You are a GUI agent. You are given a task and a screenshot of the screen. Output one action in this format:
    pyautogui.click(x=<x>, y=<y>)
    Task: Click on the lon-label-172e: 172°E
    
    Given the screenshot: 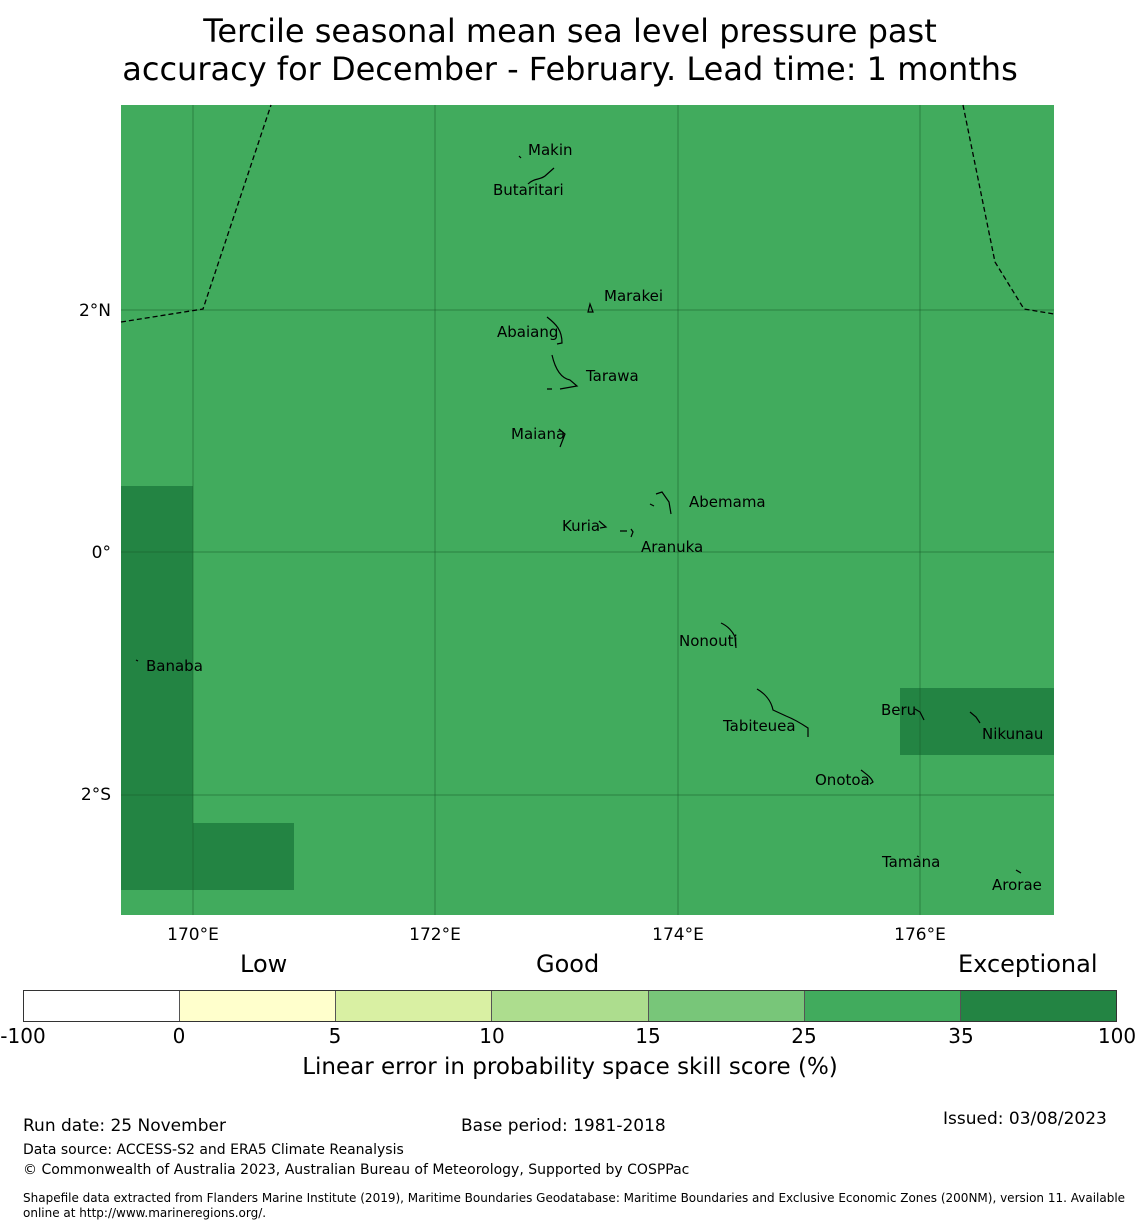 What is the action you would take?
    pyautogui.click(x=435, y=935)
    